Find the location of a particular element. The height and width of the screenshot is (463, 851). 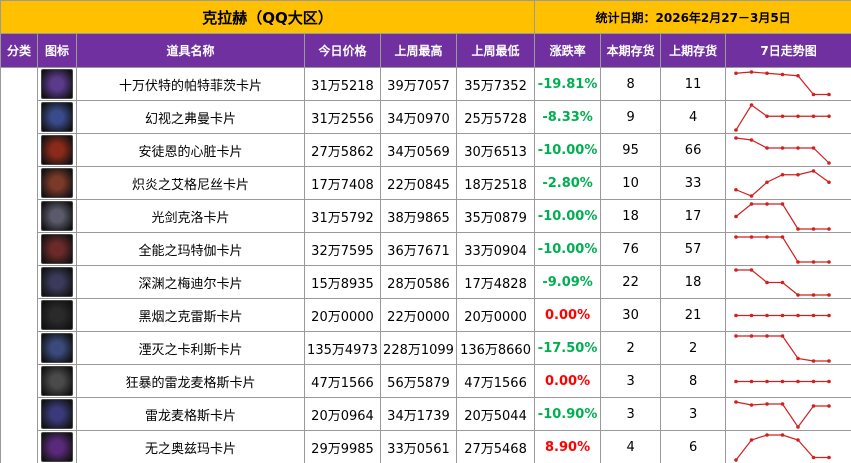

stock-prev: 66 is located at coordinates (693, 150).